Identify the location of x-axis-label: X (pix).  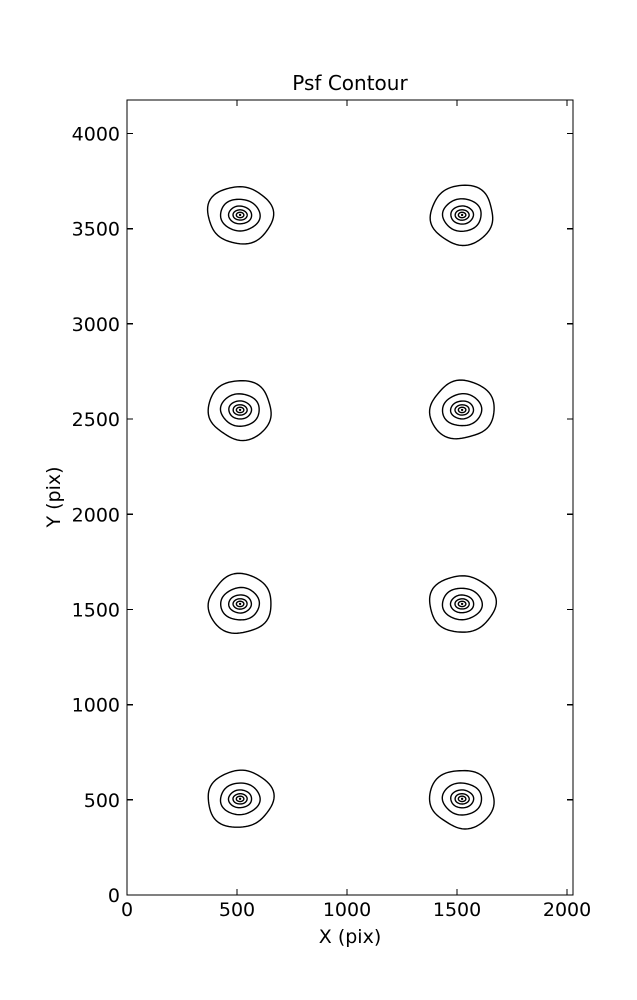
(350, 937).